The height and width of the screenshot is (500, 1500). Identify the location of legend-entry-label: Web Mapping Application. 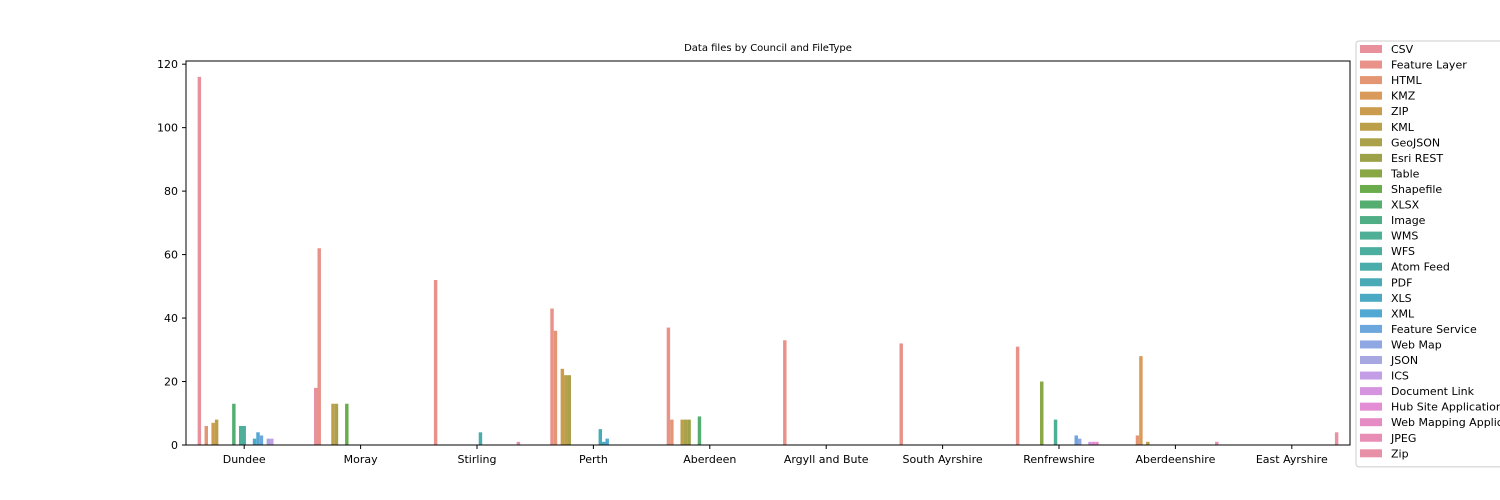
(1445, 422).